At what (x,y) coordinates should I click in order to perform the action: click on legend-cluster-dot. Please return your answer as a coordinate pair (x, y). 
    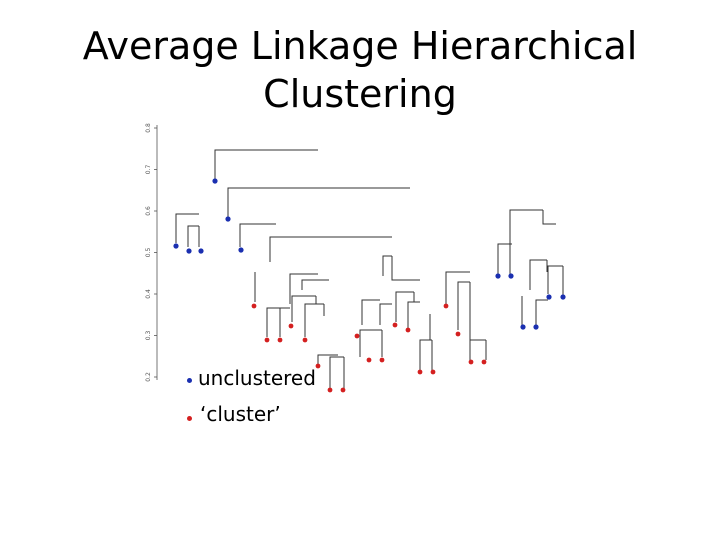
    Looking at the image, I should click on (189, 418).